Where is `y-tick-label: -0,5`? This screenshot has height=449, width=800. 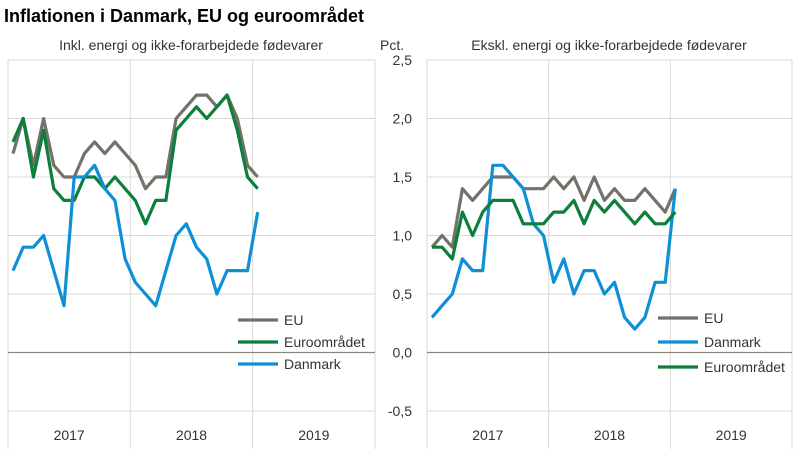
y-tick-label: -0,5 is located at coordinates (400, 411).